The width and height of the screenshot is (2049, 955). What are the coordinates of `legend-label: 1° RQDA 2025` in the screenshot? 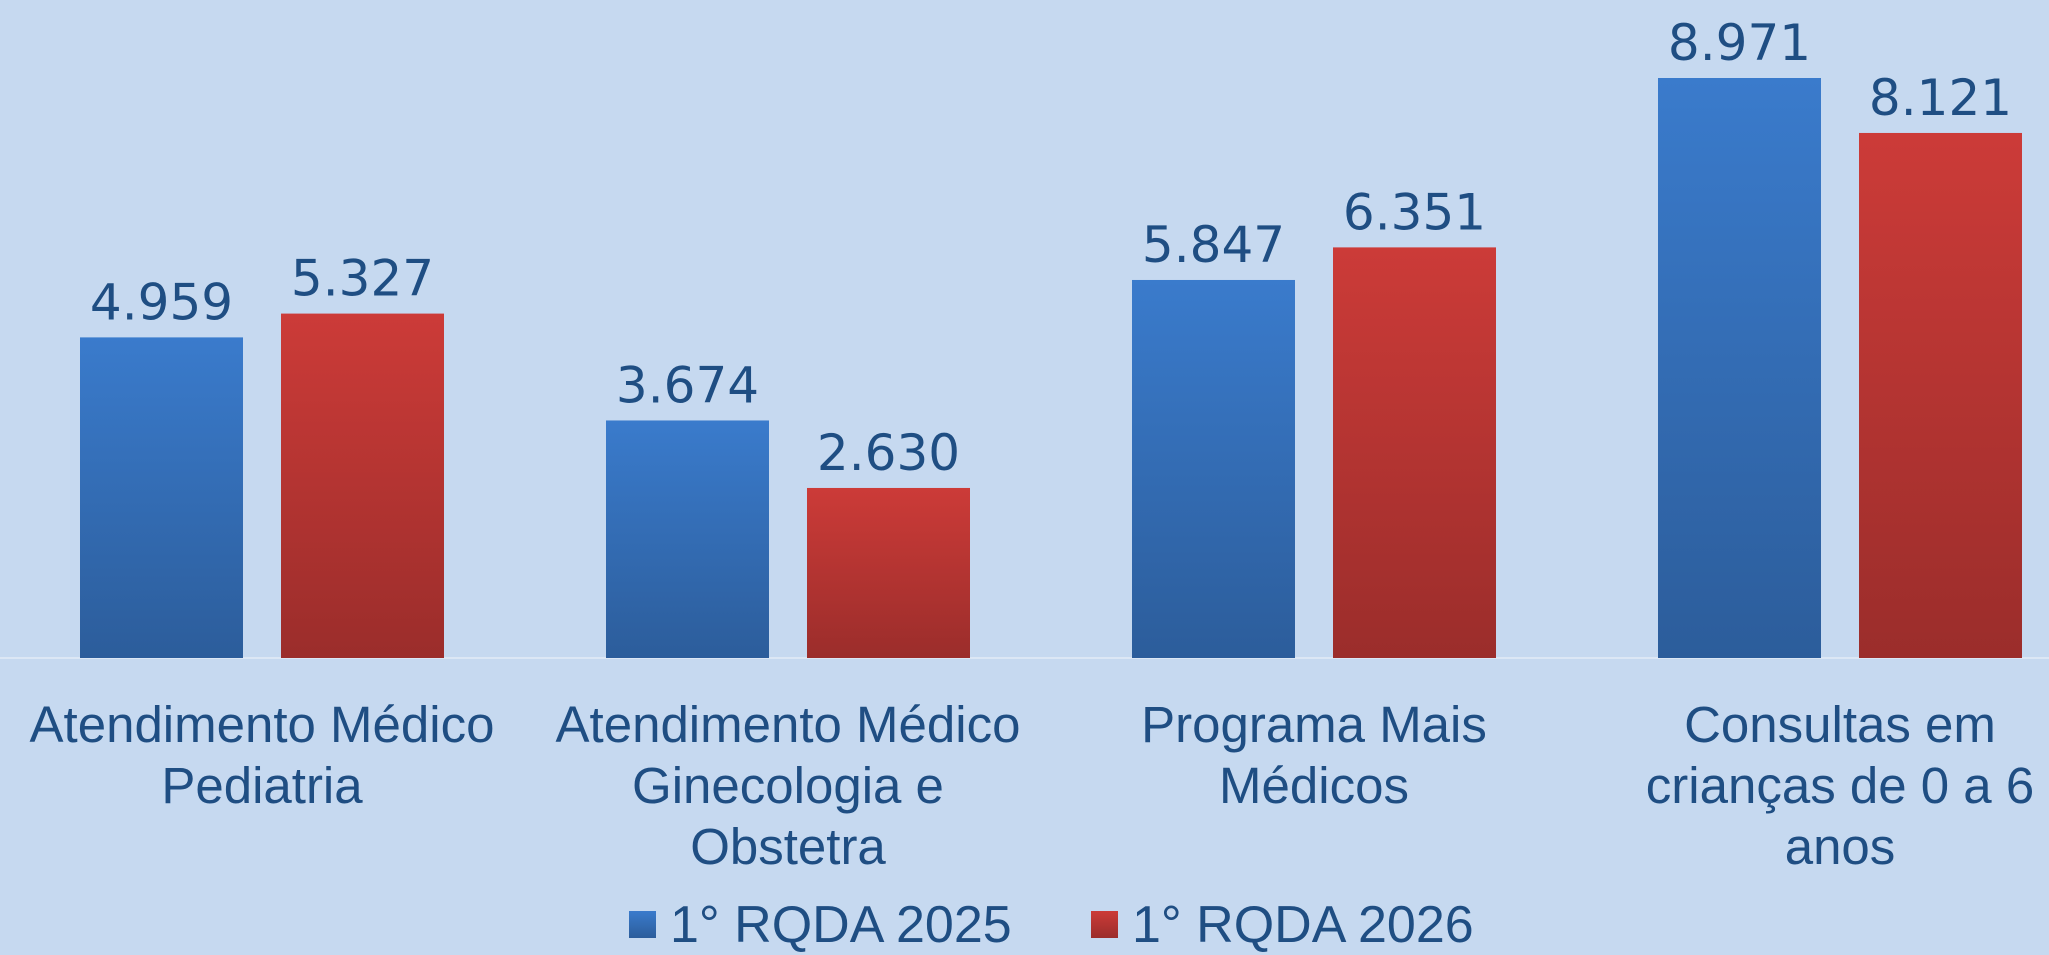 It's located at (841, 925).